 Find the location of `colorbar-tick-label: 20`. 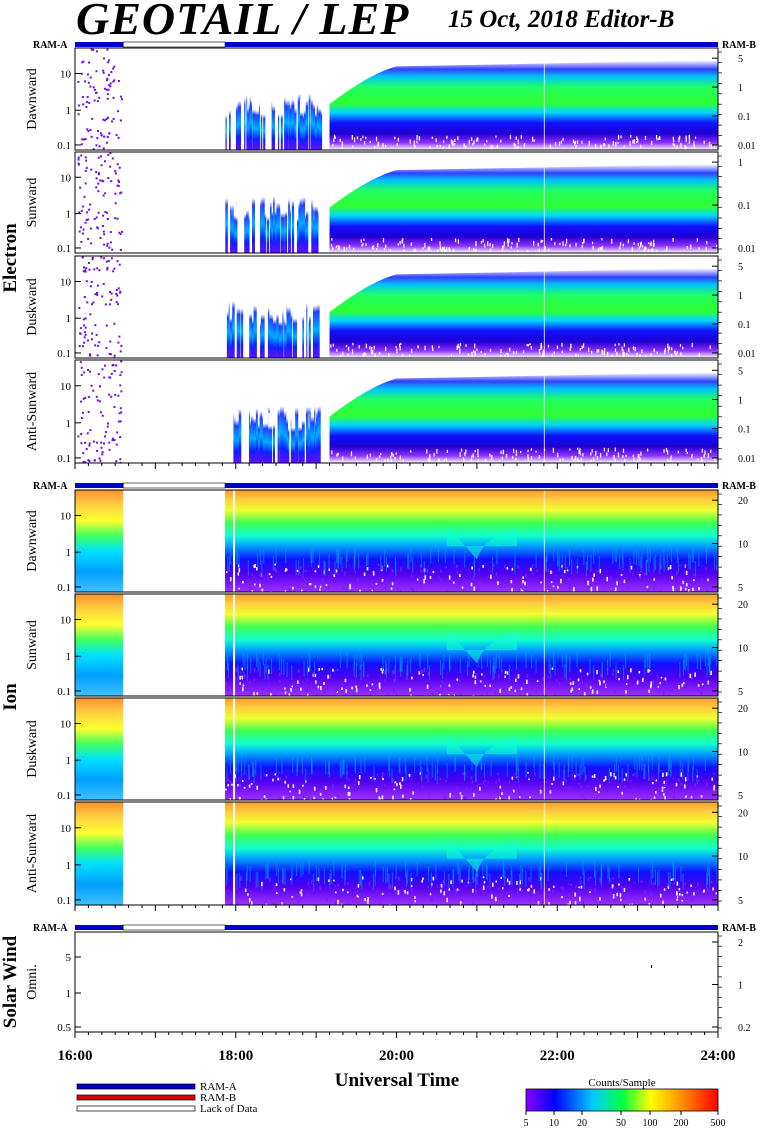

colorbar-tick-label: 20 is located at coordinates (582, 1123).